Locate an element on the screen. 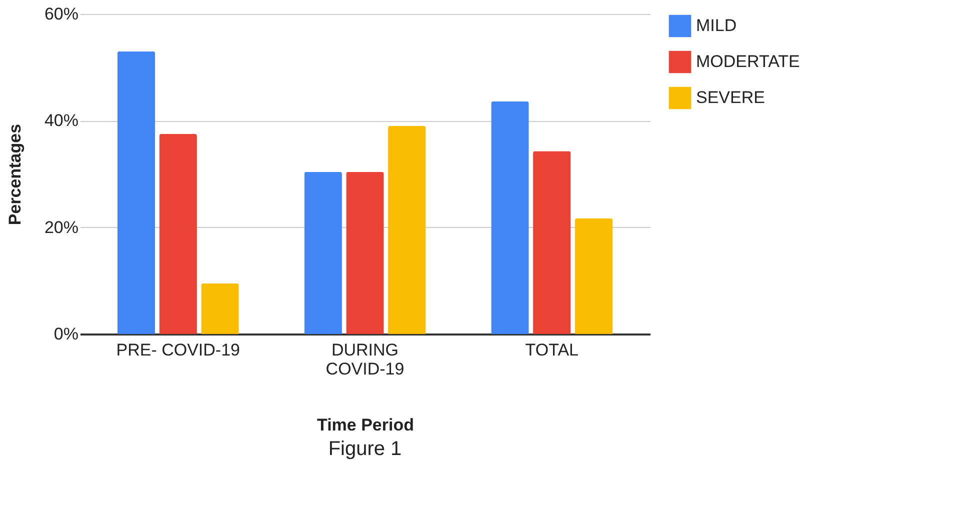 This screenshot has height=511, width=955. caption: Figure 1 is located at coordinates (365, 449).